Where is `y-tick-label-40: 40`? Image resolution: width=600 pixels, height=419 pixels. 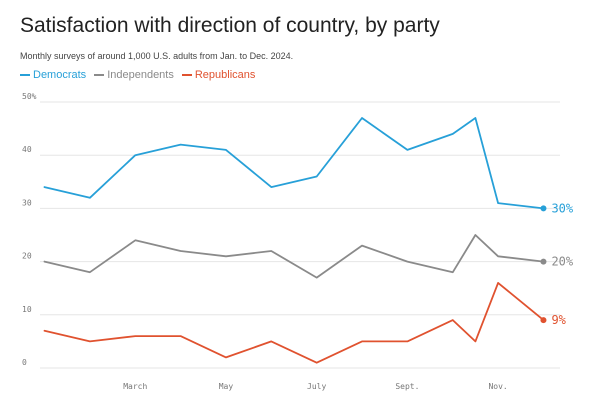
y-tick-label-40: 40 is located at coordinates (27, 149).